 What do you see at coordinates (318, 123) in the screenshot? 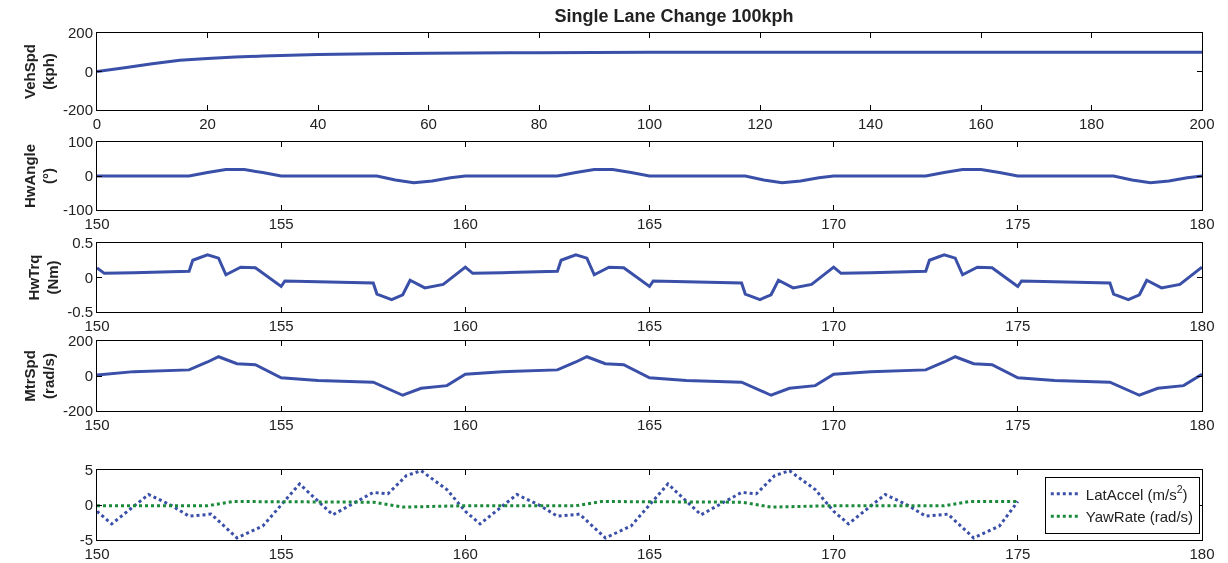
I see `x-tick-label: 40` at bounding box center [318, 123].